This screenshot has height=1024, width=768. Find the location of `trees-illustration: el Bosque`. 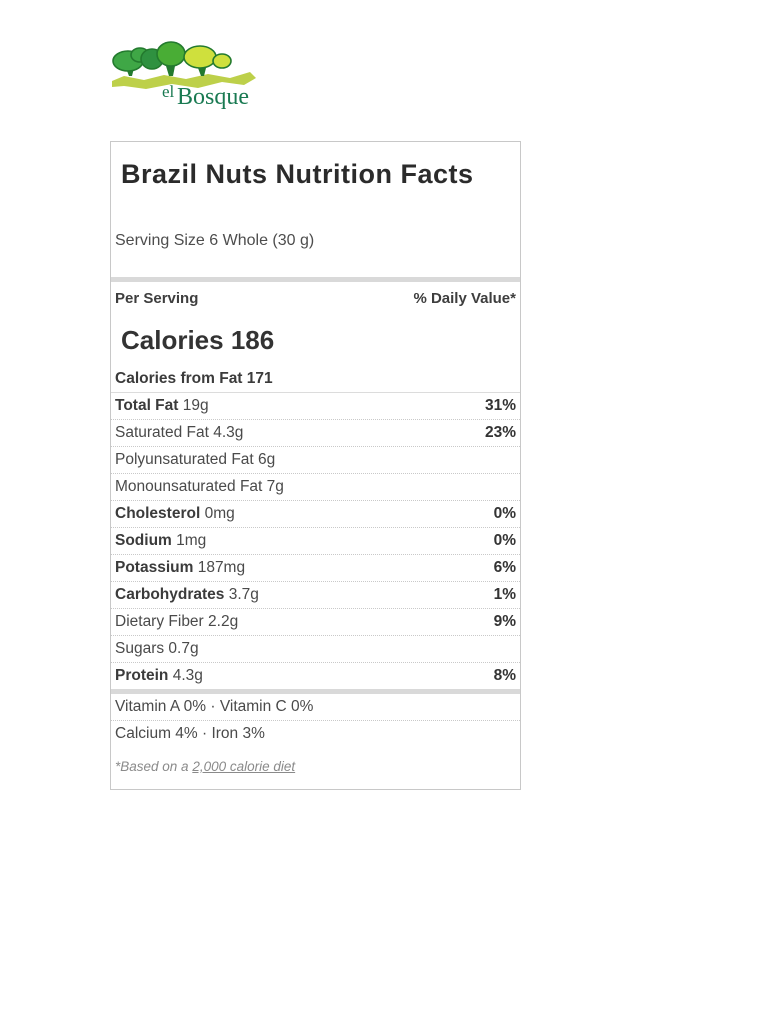

trees-illustration: el Bosque is located at coordinates (184, 75).